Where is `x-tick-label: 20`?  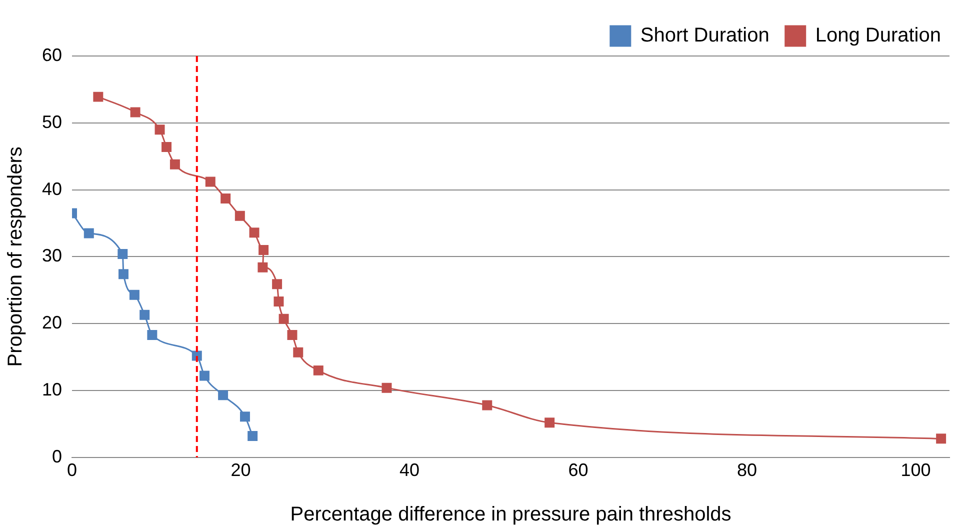
x-tick-label: 20 is located at coordinates (240, 470).